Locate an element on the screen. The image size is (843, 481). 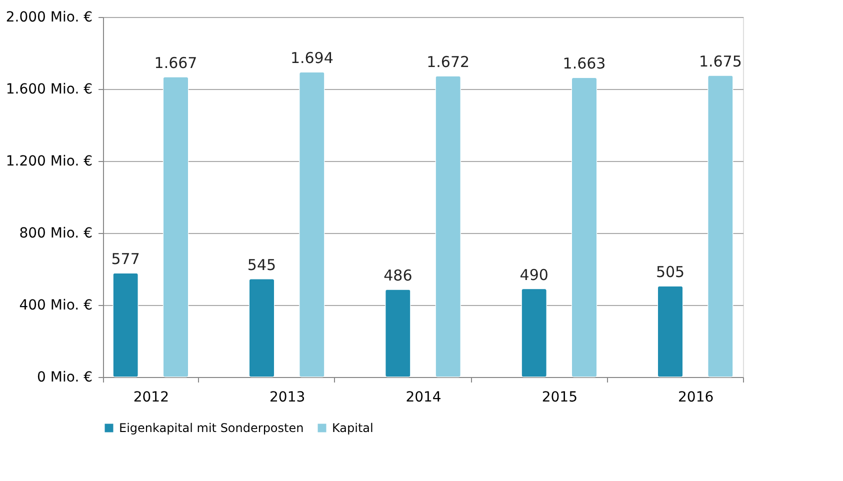
y-tick-label: 400 Mio. € is located at coordinates (55, 306).